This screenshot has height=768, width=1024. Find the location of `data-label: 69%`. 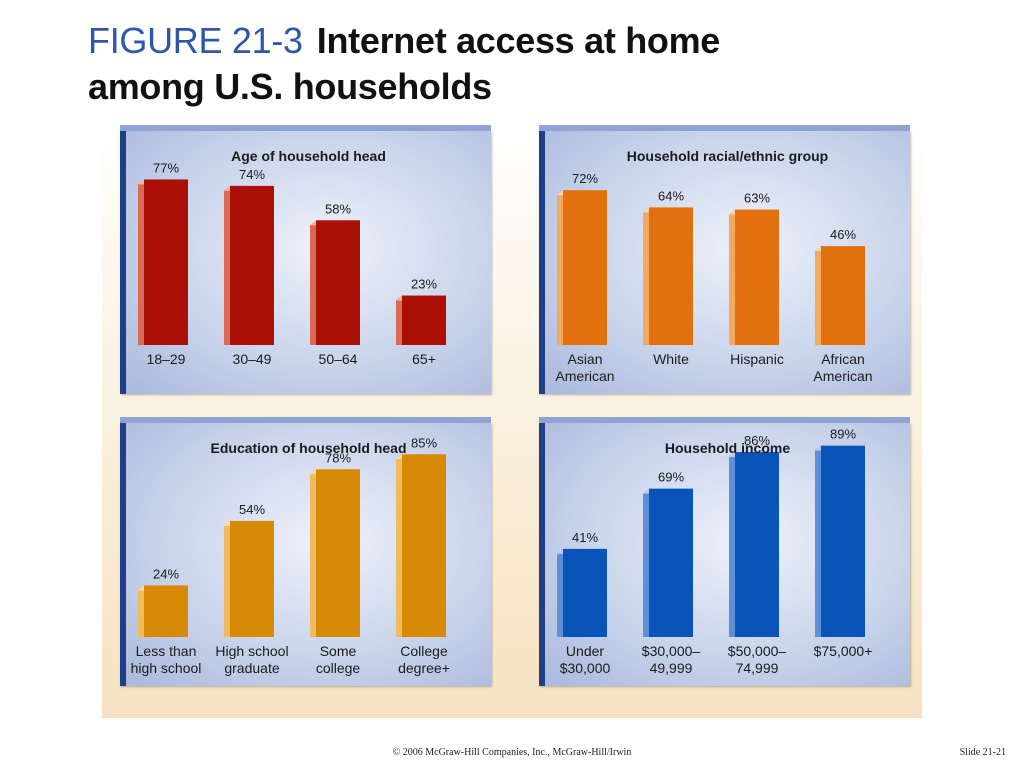

data-label: 69% is located at coordinates (671, 477).